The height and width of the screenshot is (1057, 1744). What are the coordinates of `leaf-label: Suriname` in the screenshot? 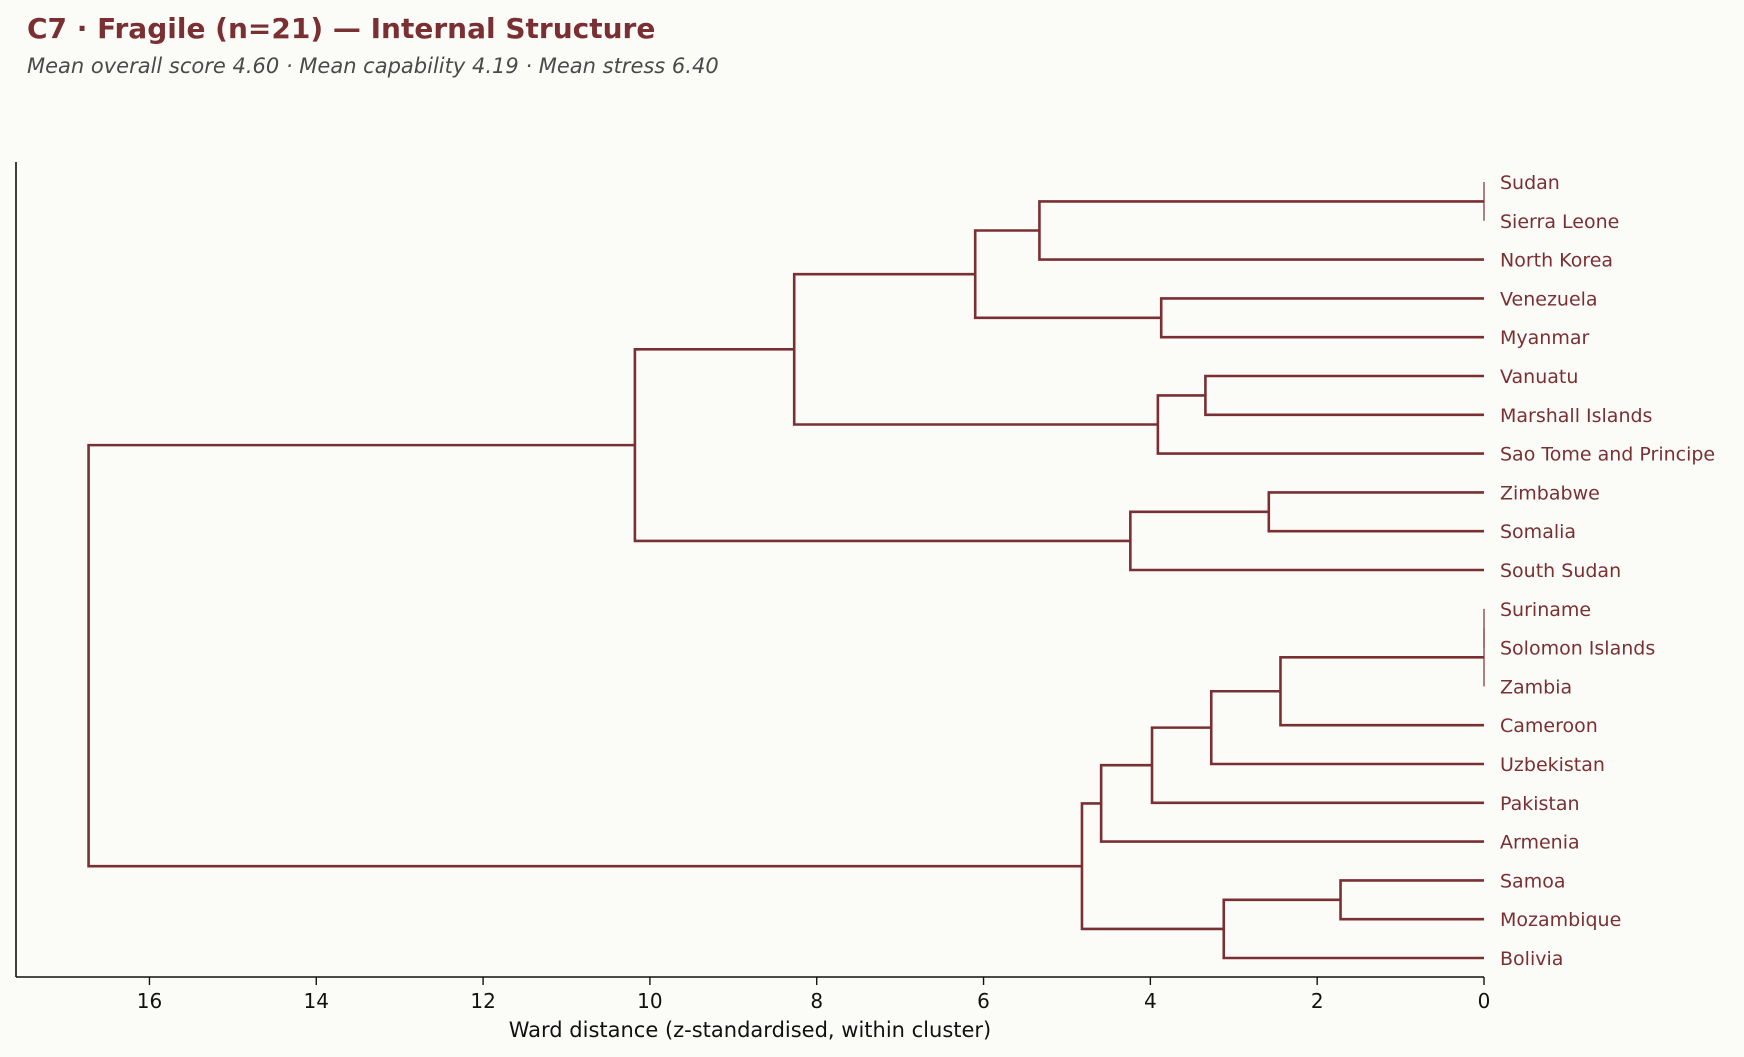 It's located at (1545, 610).